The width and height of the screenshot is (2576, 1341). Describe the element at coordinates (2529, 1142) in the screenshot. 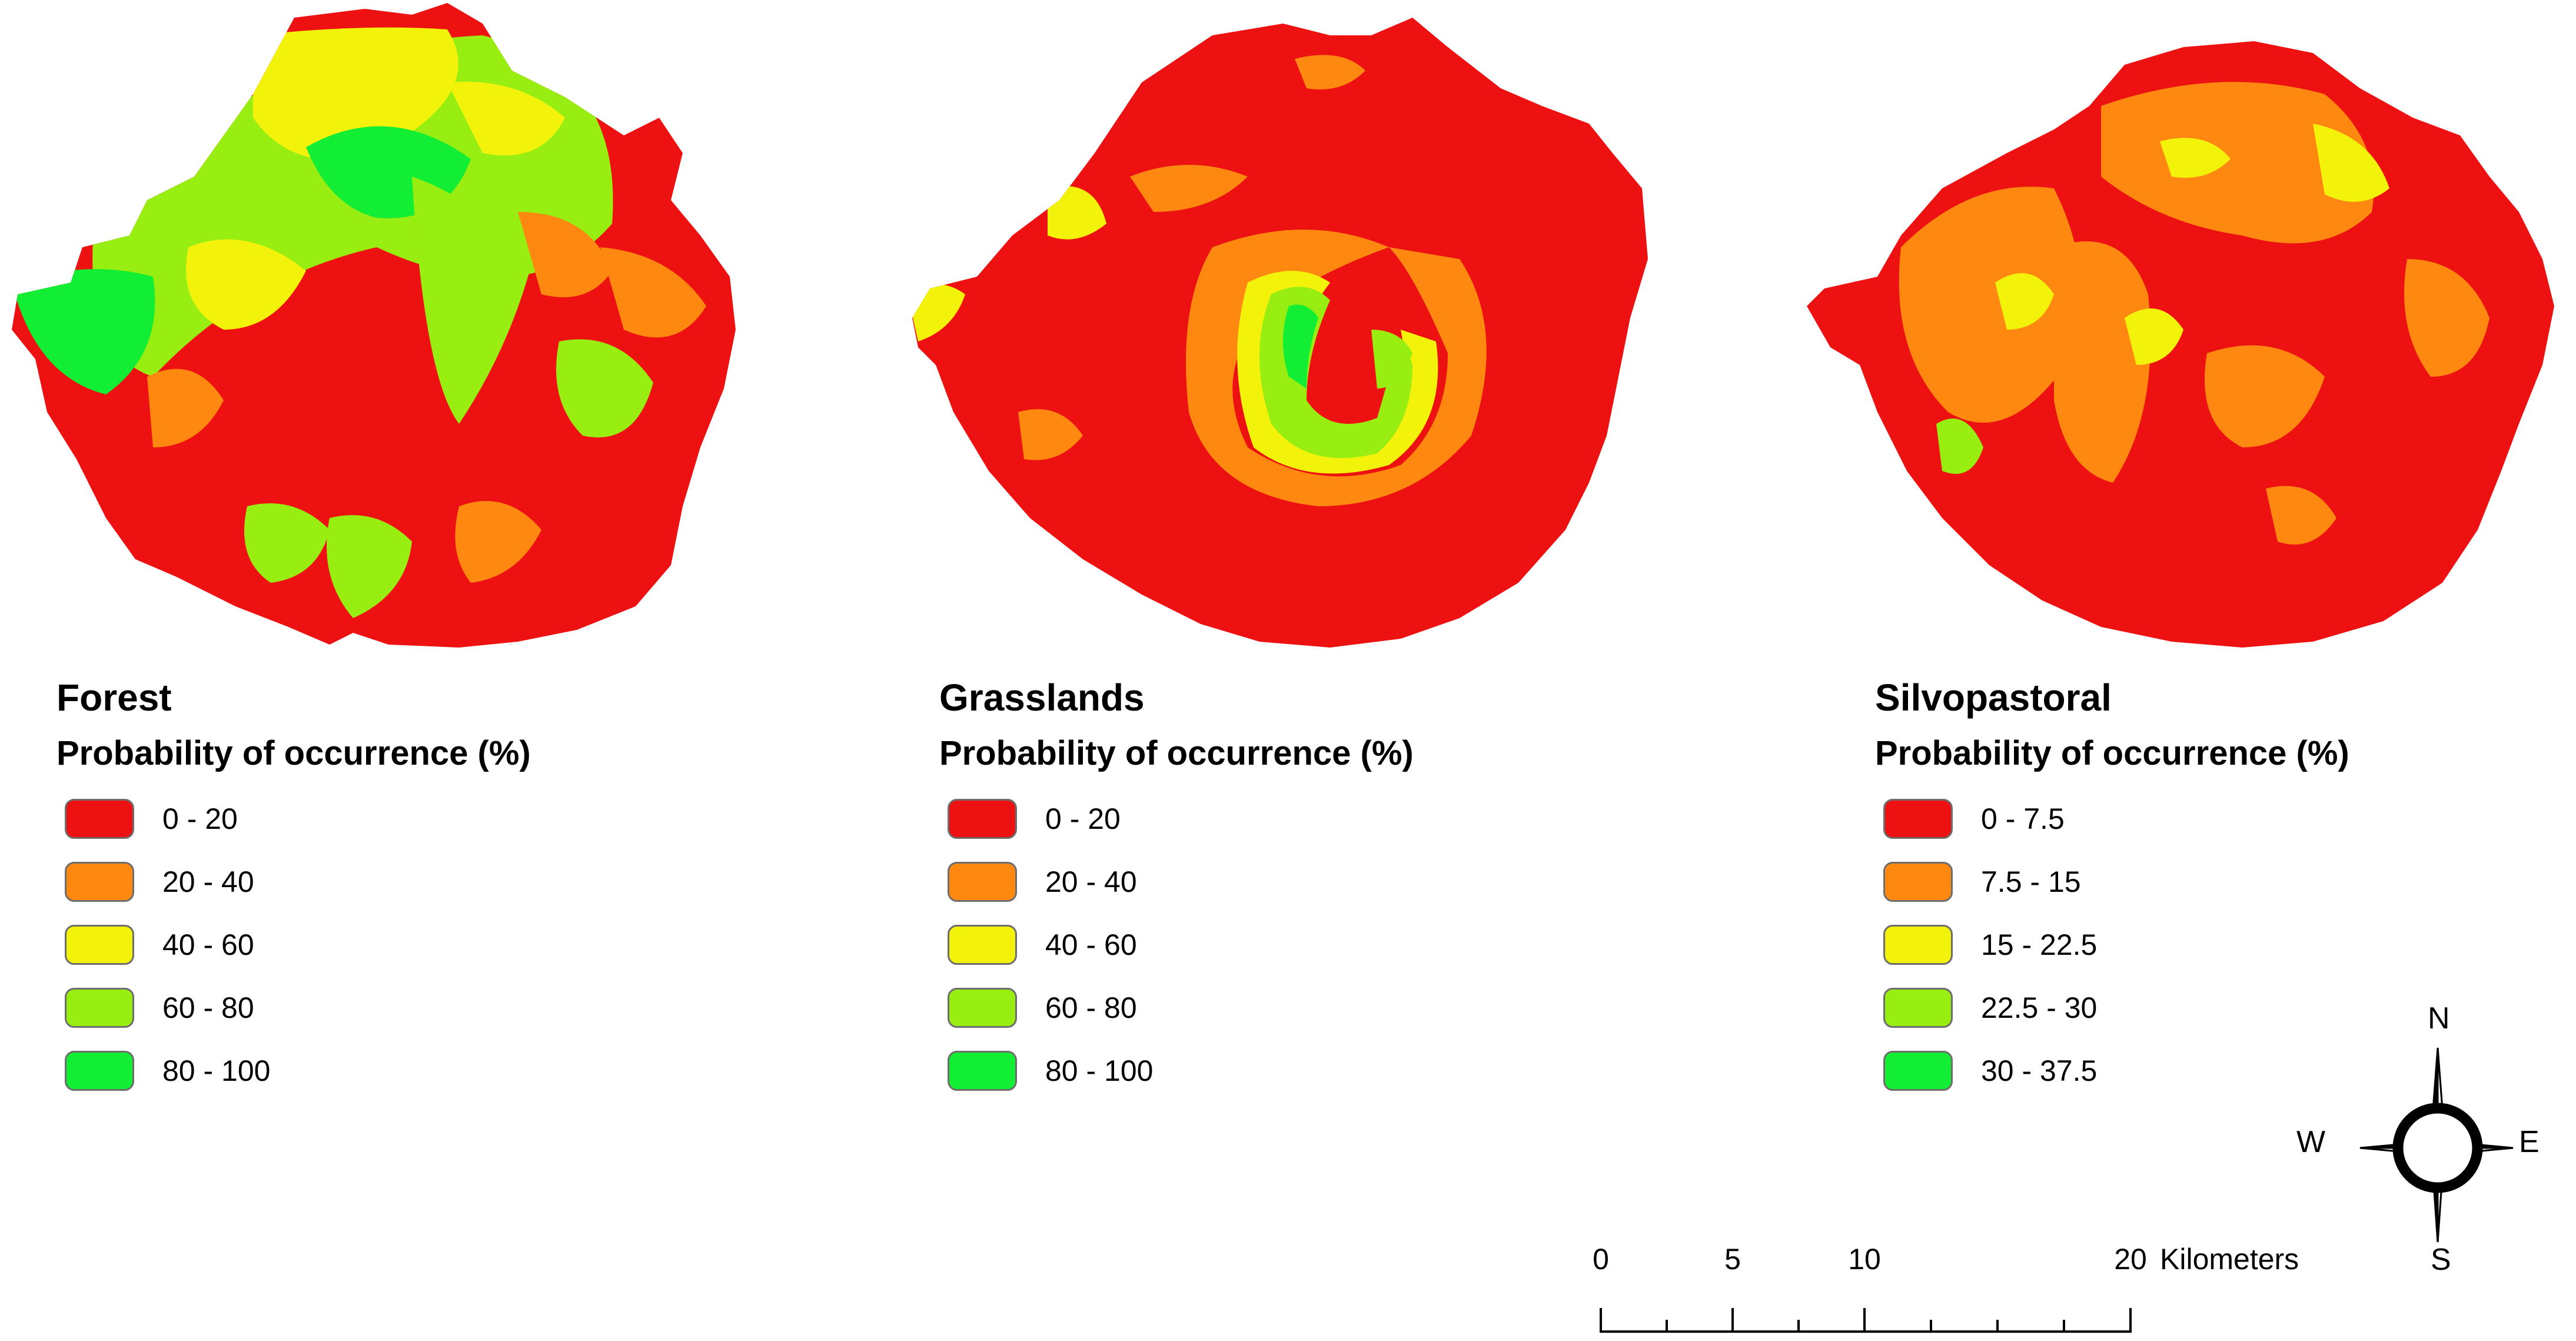

I see `compass-e-label: E` at that location.